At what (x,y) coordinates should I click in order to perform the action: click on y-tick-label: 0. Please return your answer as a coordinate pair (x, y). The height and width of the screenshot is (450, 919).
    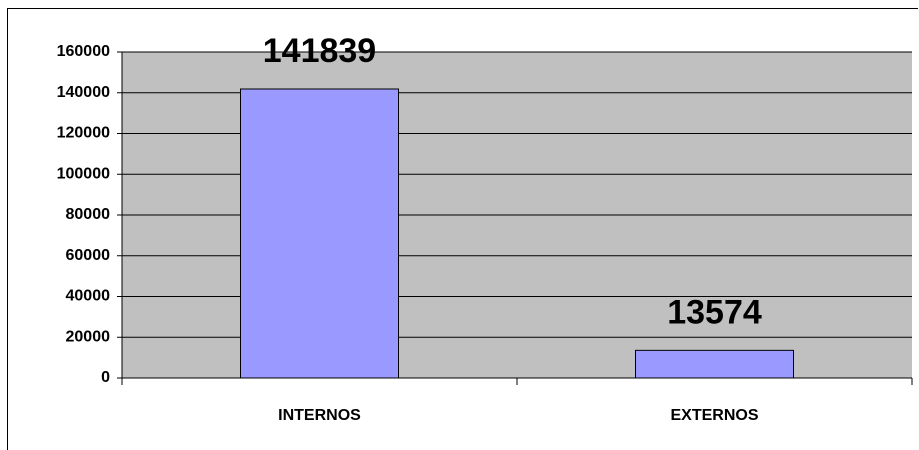
    Looking at the image, I should click on (105, 377).